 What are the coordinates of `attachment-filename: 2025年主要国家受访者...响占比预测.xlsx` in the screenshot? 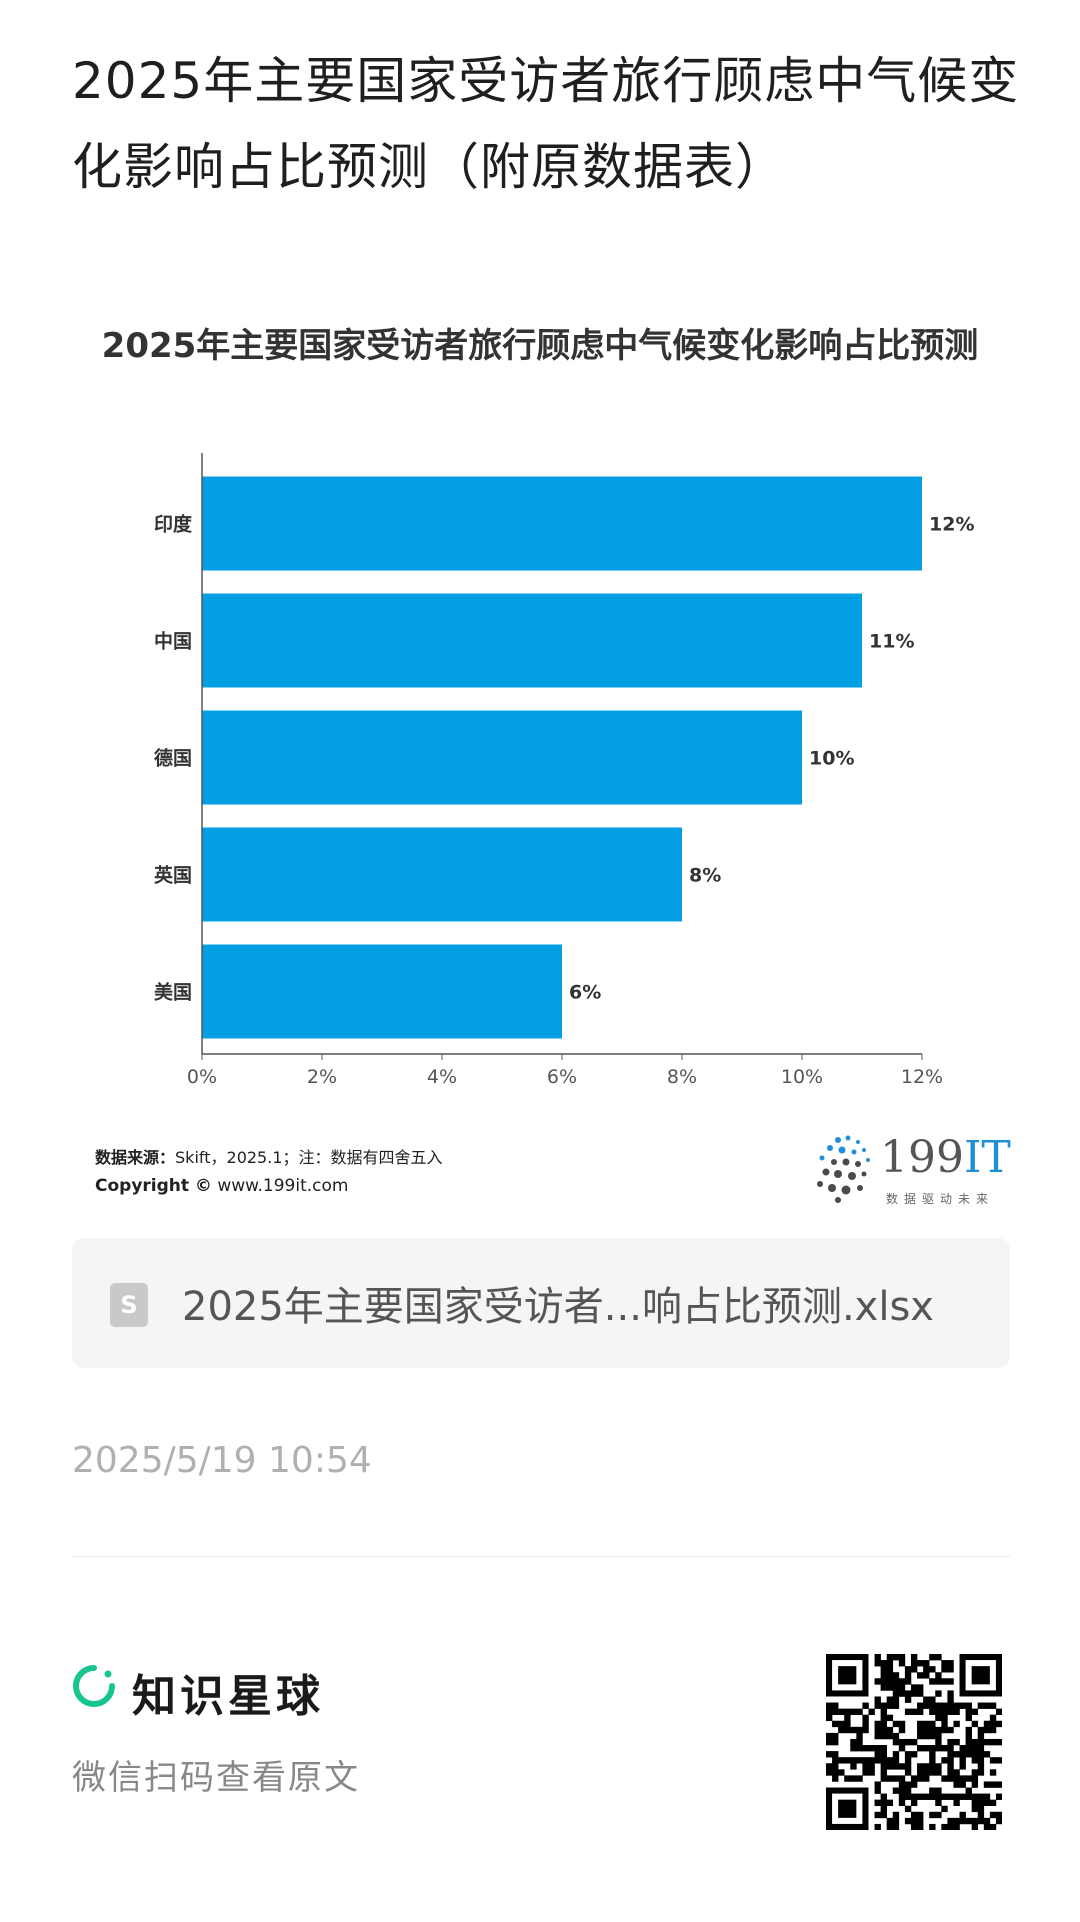 It's located at (558, 1307).